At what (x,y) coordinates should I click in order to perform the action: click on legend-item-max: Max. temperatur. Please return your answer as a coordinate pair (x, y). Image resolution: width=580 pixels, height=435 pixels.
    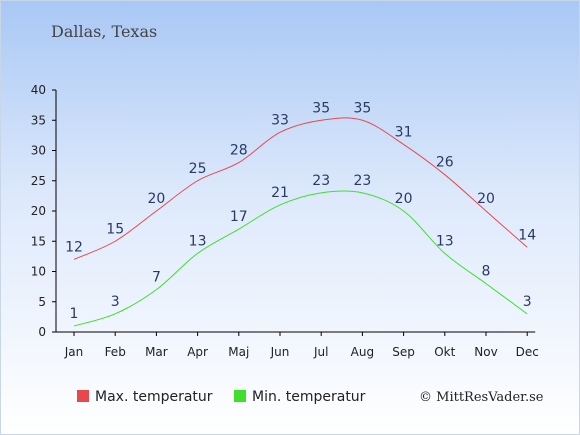
    Looking at the image, I should click on (145, 397).